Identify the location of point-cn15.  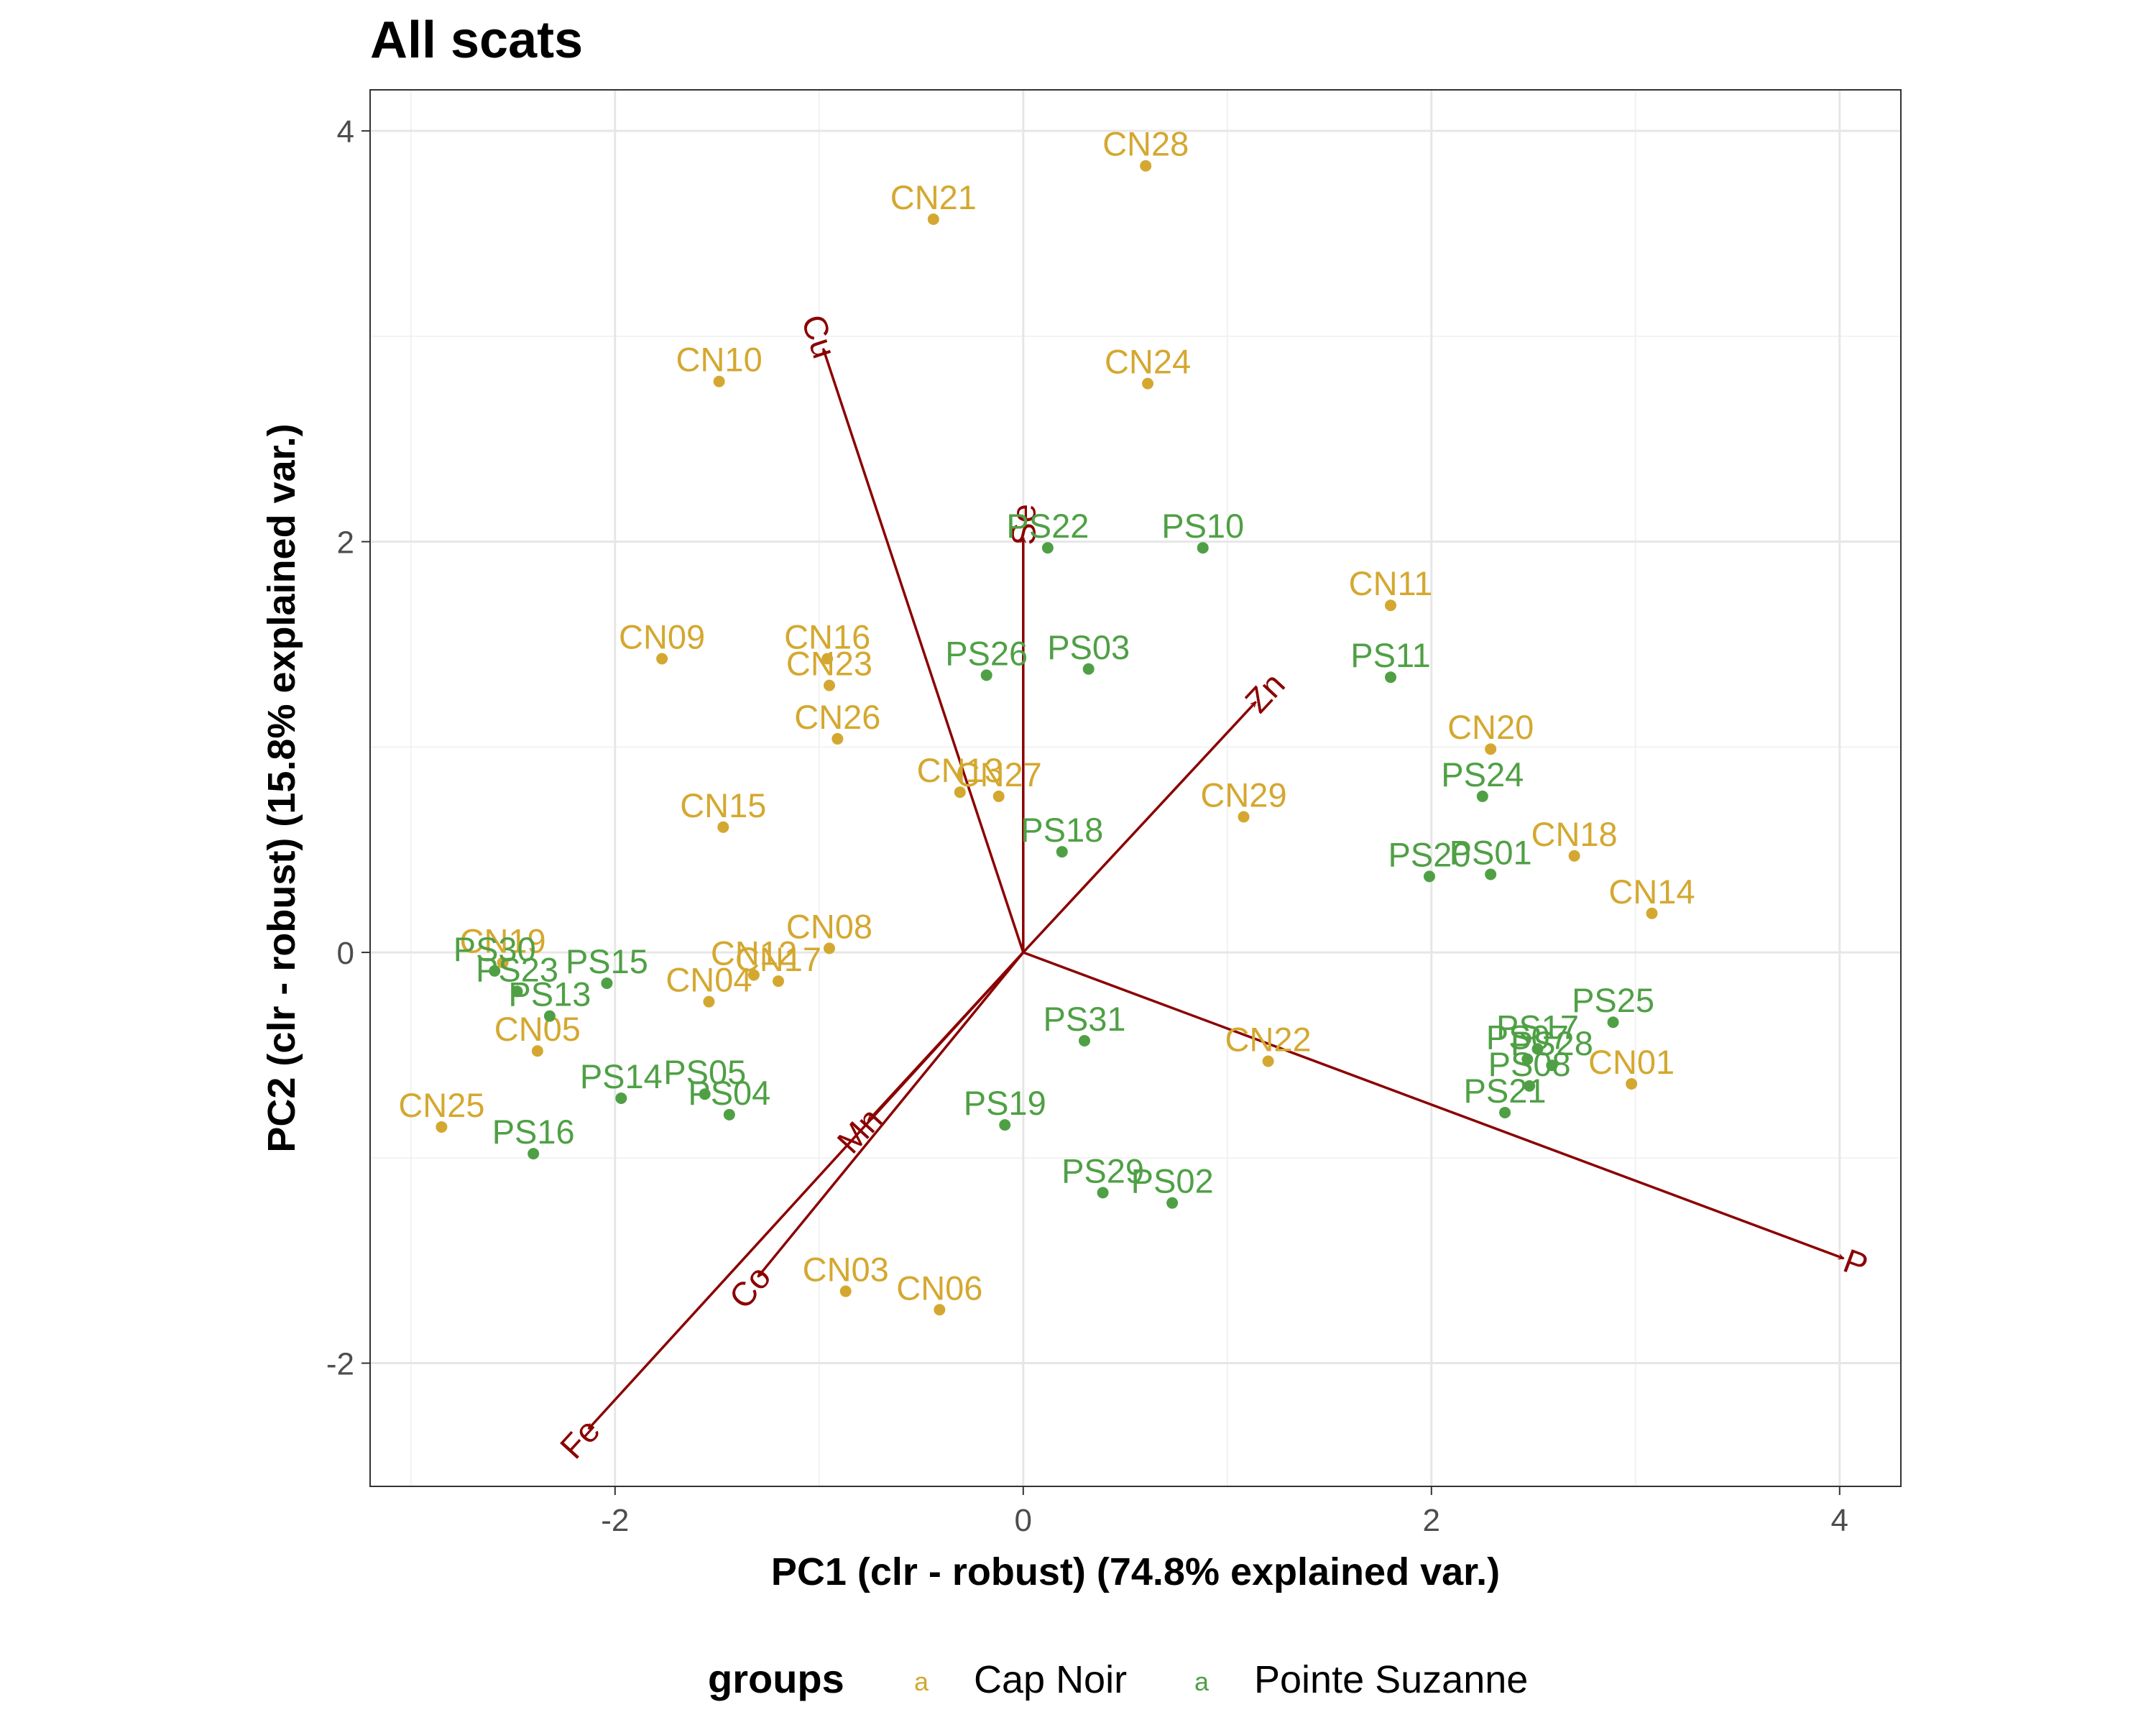
(723, 827).